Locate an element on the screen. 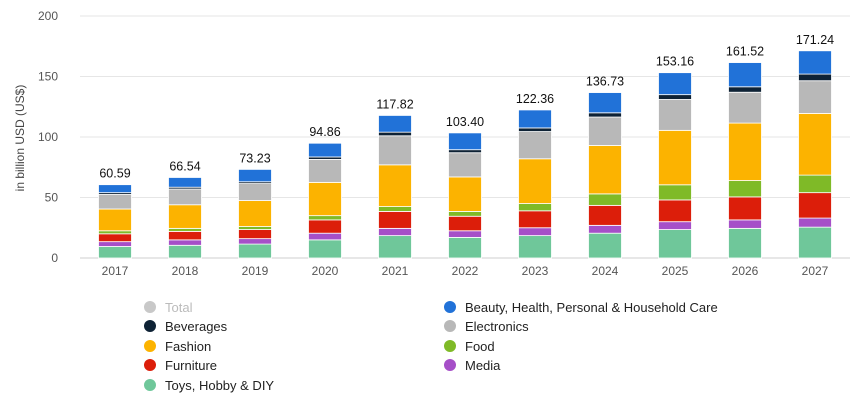 Image resolution: width=867 pixels, height=405 pixels. total-label-2026: 161.52 is located at coordinates (745, 52).